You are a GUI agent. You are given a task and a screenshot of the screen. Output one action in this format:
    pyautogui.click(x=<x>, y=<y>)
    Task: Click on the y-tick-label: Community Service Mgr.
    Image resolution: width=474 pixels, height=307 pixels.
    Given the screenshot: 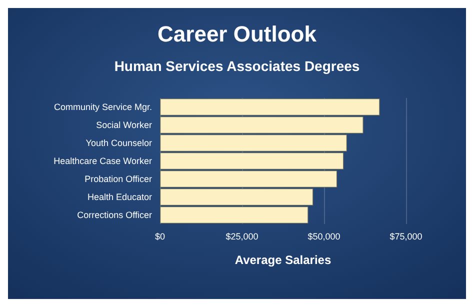 What is the action you would take?
    pyautogui.click(x=103, y=107)
    